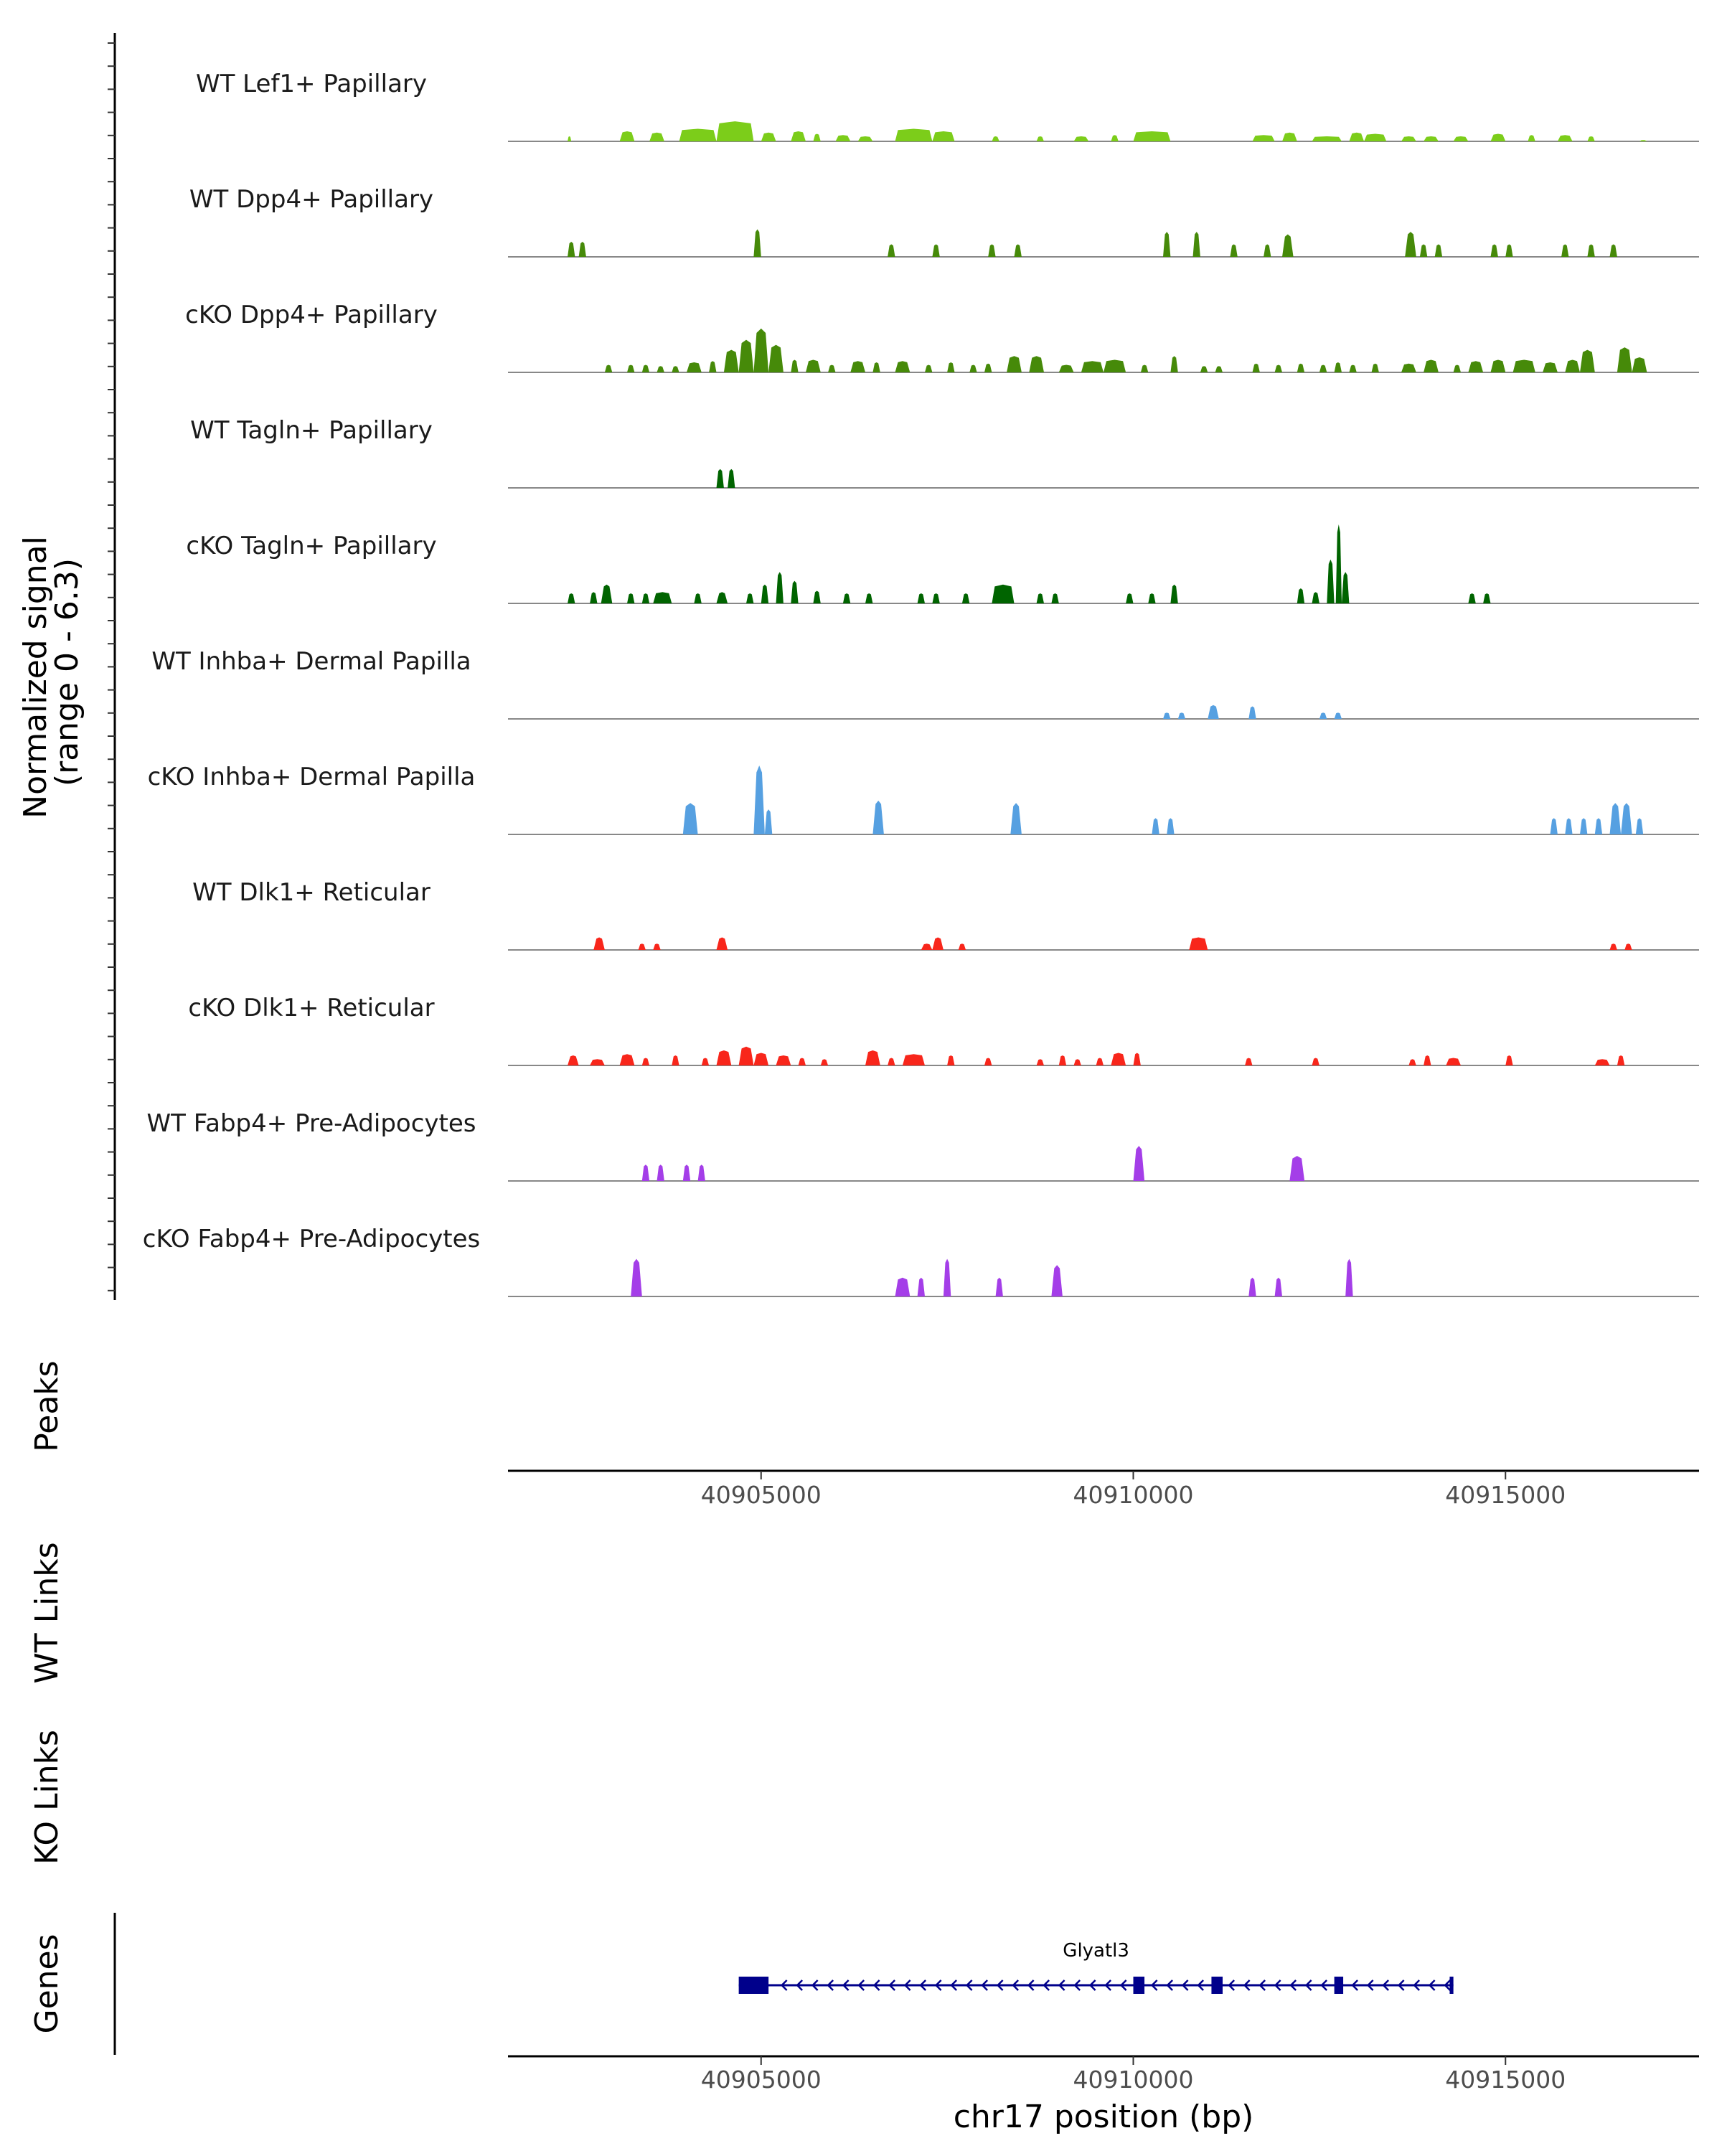  I want to click on track-8: WT Dlk1+ Reticular, so click(946, 914).